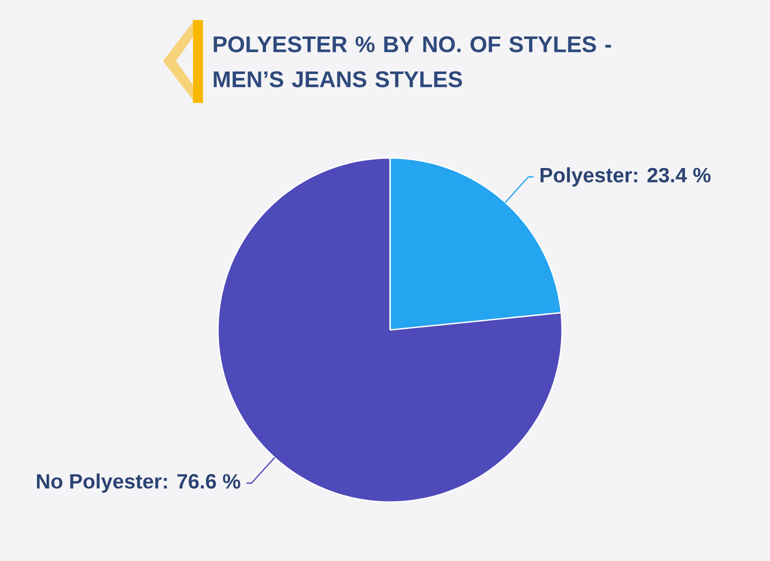 The height and width of the screenshot is (561, 770). I want to click on slice-label: Polyester, so click(586, 177).